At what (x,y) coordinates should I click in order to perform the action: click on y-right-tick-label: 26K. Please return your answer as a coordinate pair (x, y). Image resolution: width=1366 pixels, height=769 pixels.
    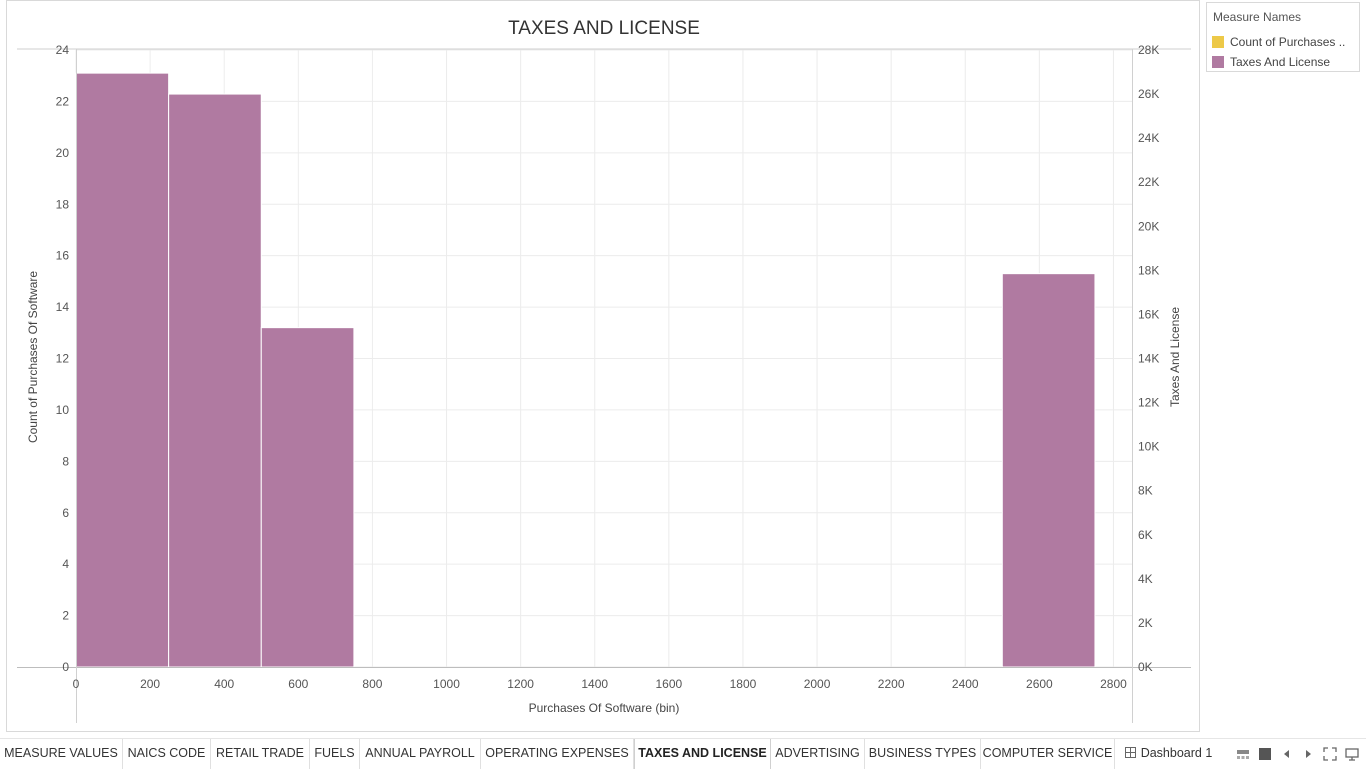
    Looking at the image, I should click on (1148, 94).